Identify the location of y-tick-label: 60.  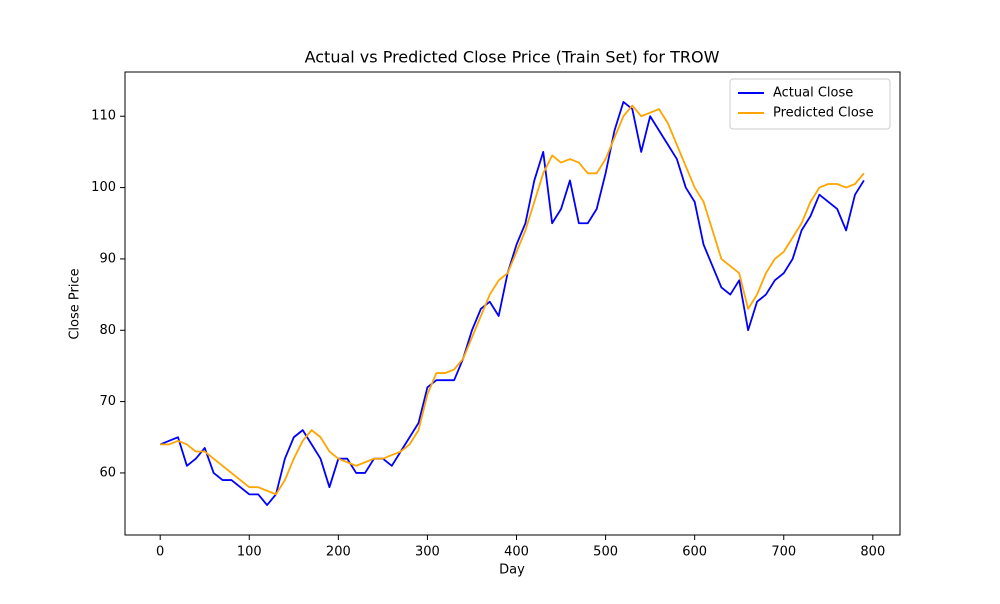
(107, 472).